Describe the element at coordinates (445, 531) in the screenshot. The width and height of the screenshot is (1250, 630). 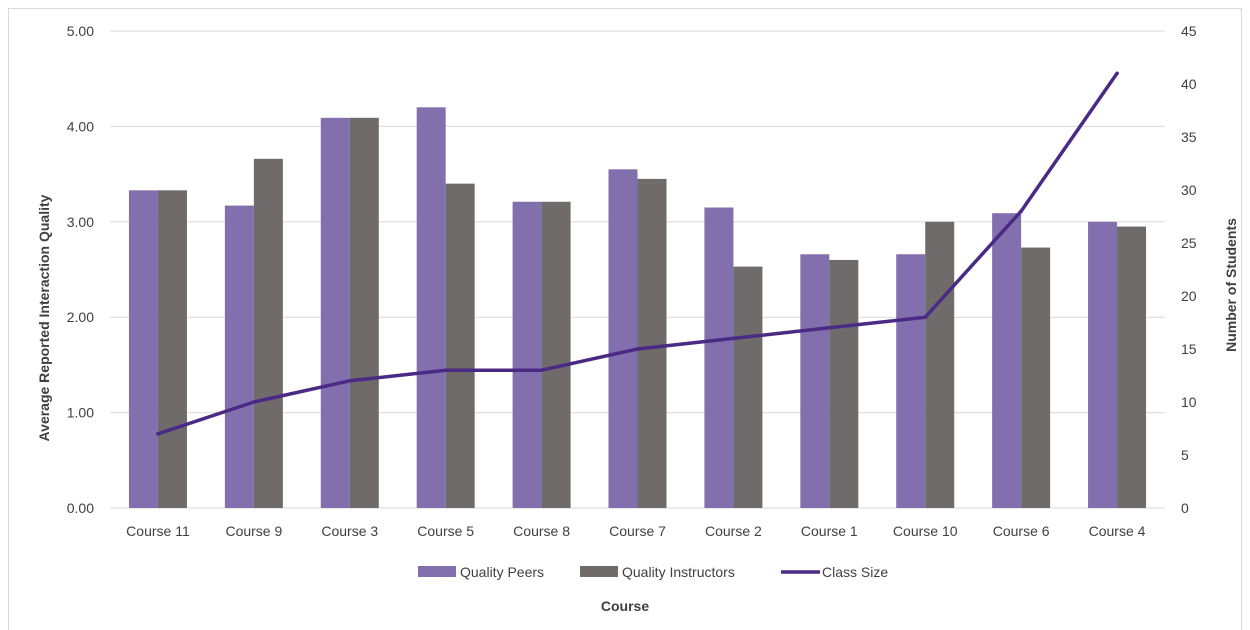
I see `x-tick-label: Course 5` at that location.